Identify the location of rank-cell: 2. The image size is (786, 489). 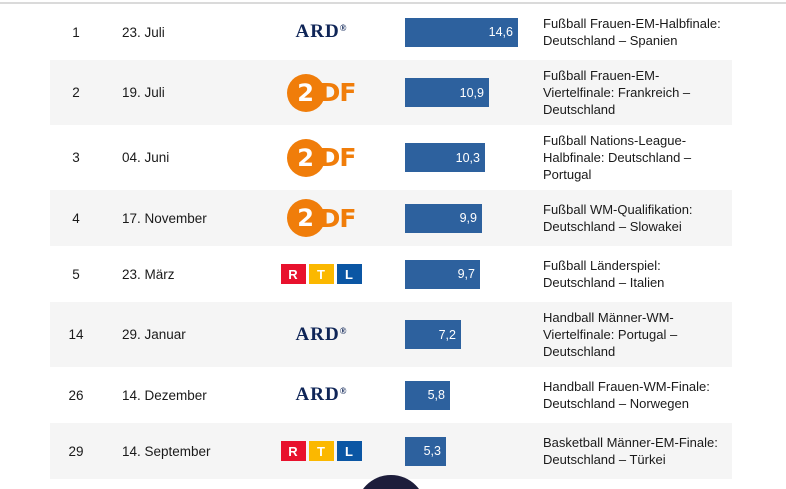
(76, 92).